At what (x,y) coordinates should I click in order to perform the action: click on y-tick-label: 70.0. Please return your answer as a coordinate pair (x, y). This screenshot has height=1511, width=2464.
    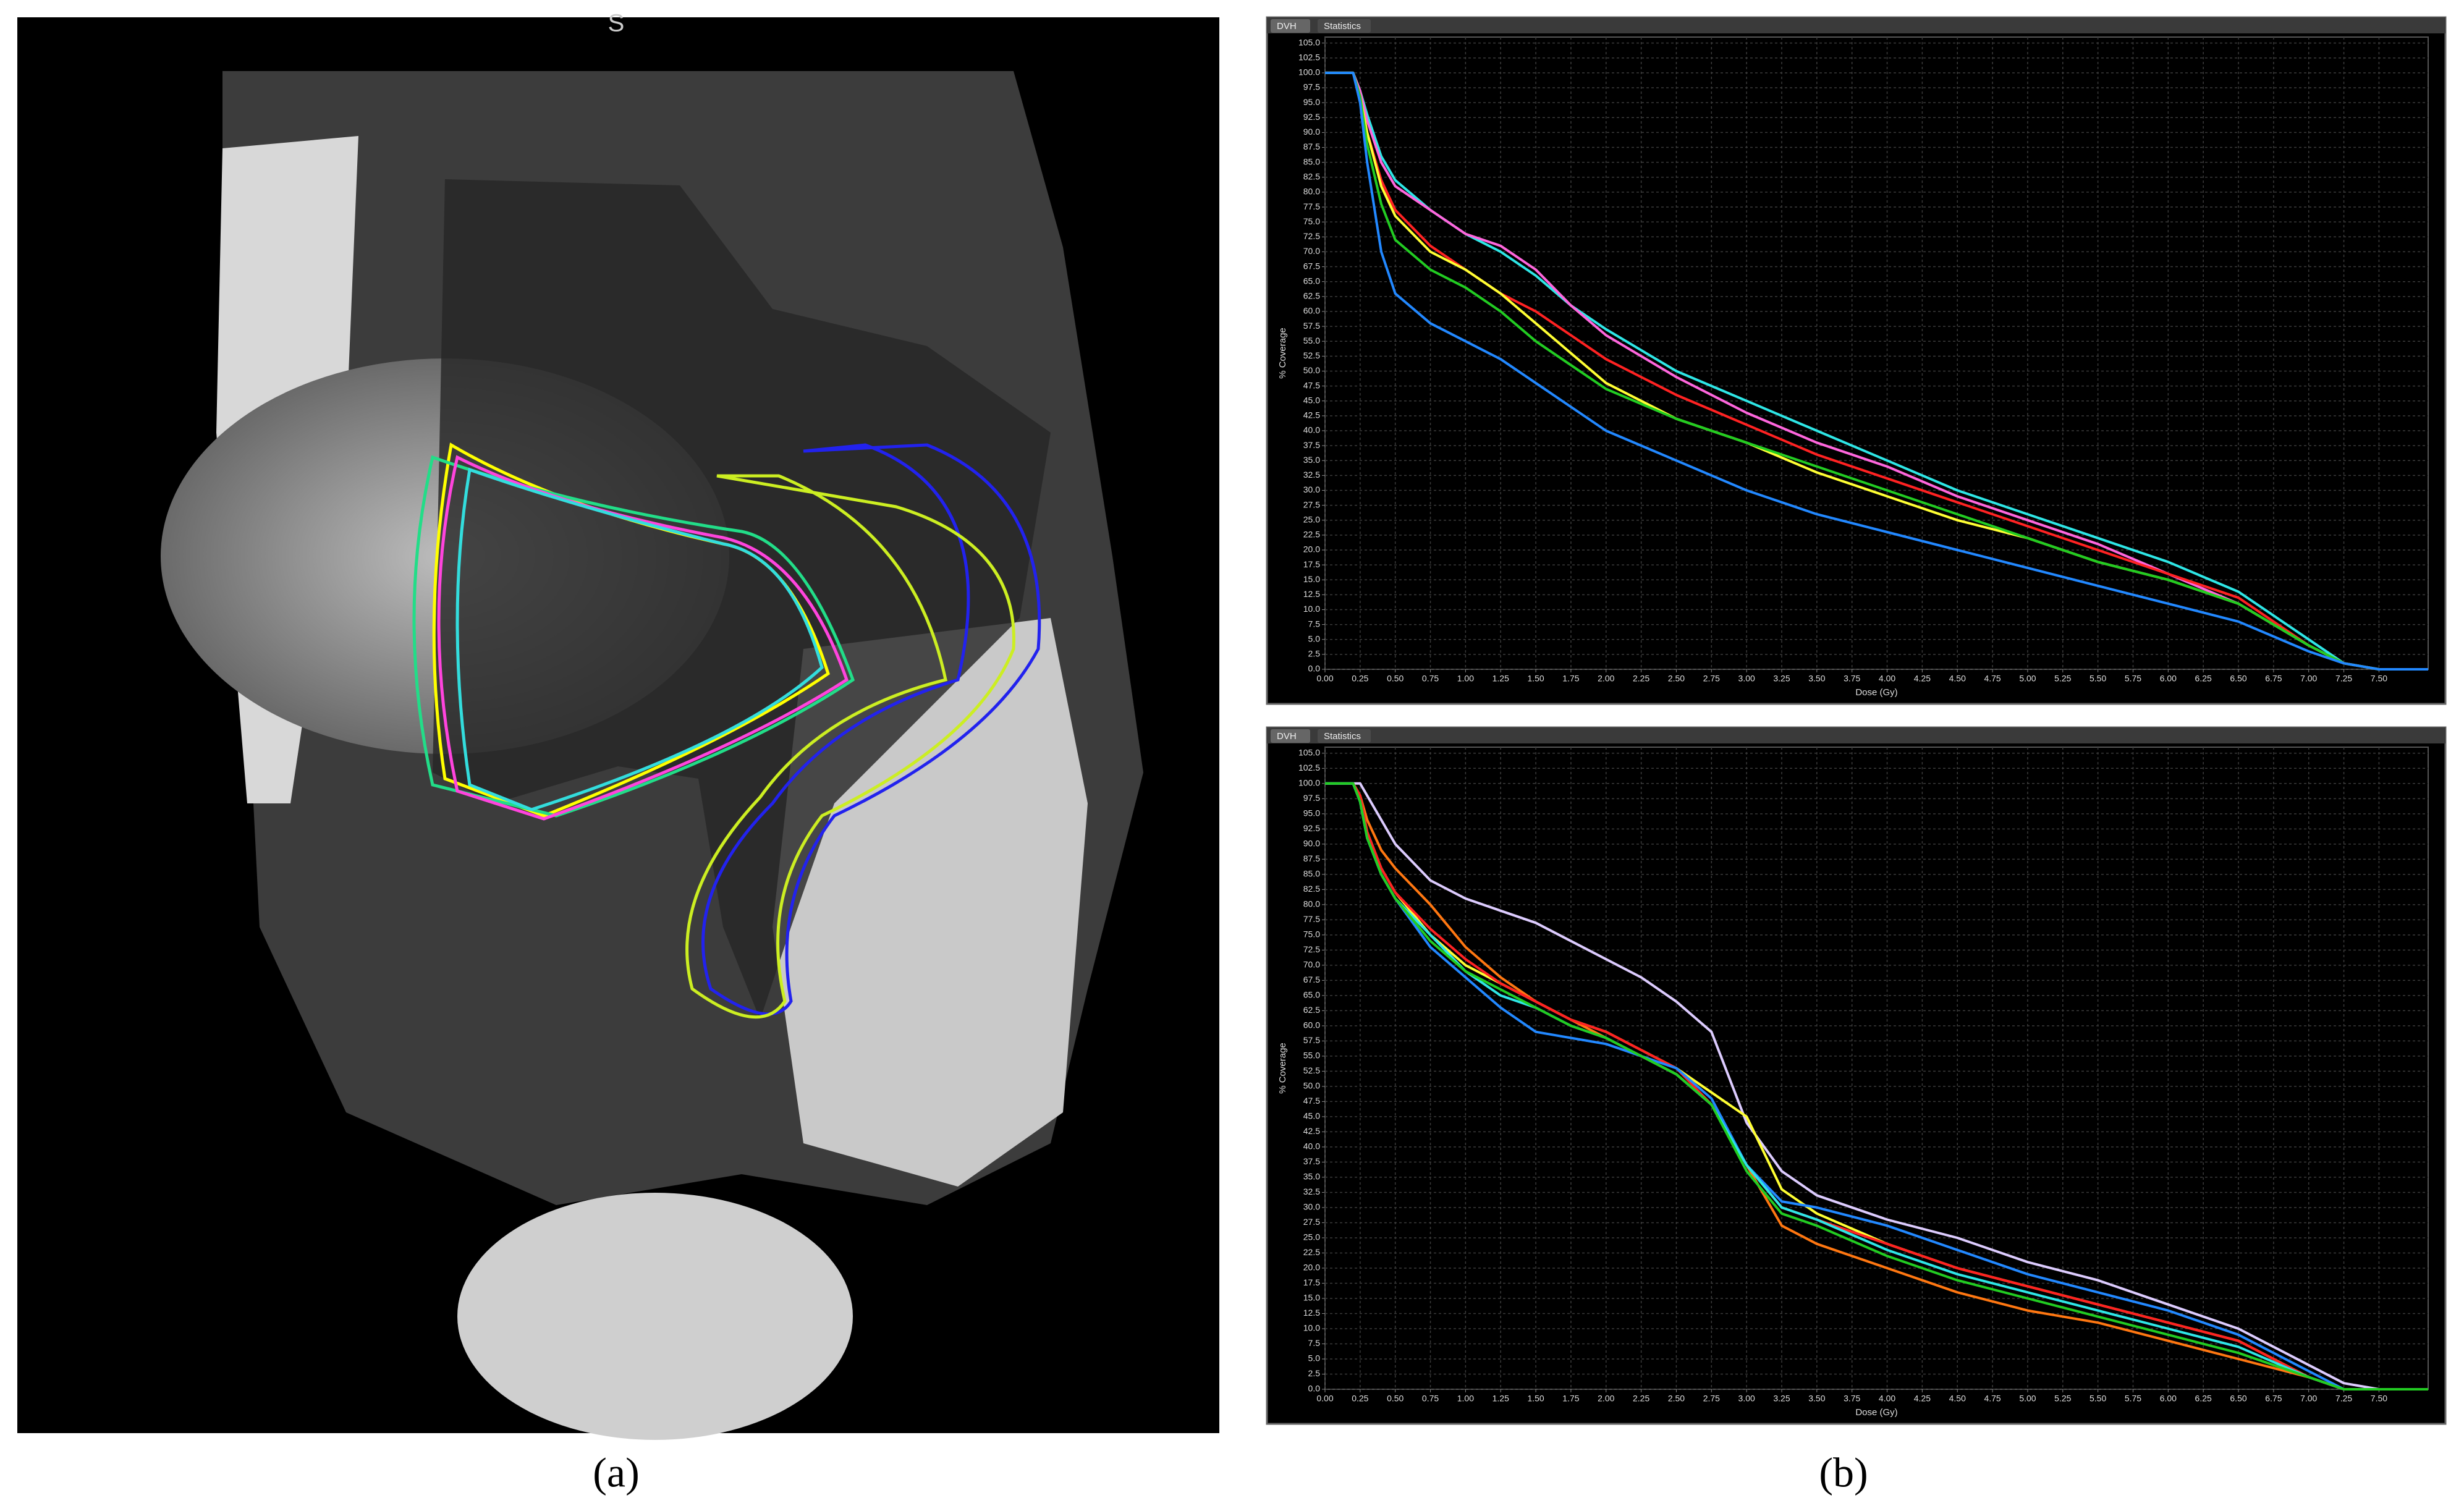
    Looking at the image, I should click on (1311, 965).